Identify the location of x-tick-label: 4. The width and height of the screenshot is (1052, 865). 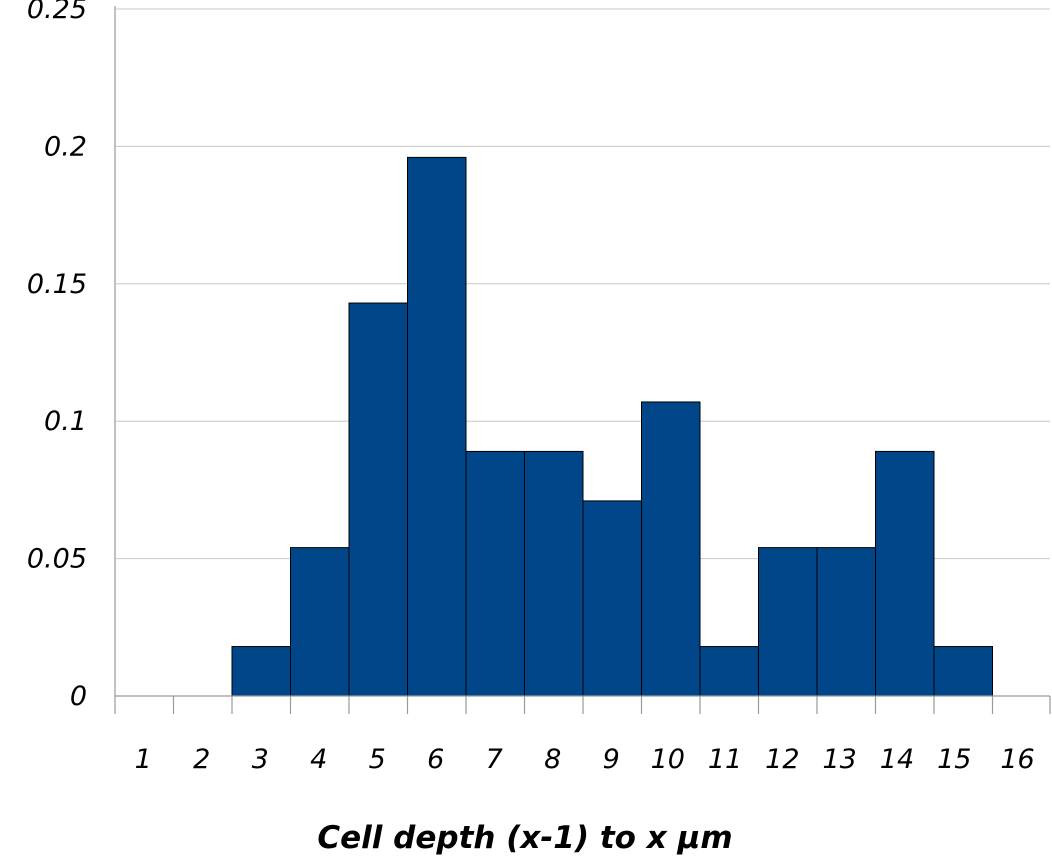
(318, 759).